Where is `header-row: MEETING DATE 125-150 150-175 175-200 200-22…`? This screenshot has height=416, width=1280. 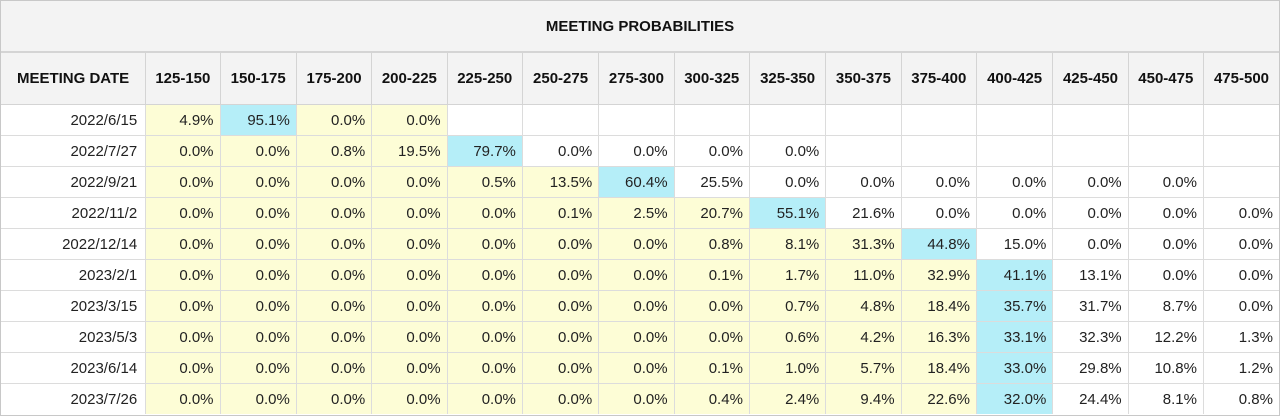 header-row: MEETING DATE 125-150 150-175 175-200 200-22… is located at coordinates (640, 79).